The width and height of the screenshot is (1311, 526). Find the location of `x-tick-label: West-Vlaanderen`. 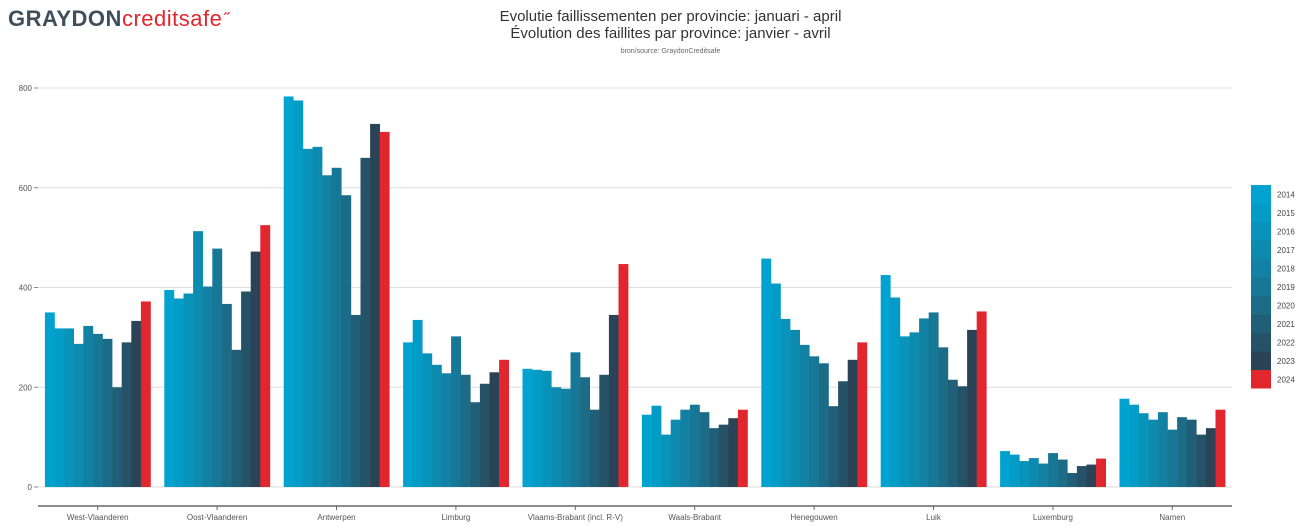

x-tick-label: West-Vlaanderen is located at coordinates (98, 517).